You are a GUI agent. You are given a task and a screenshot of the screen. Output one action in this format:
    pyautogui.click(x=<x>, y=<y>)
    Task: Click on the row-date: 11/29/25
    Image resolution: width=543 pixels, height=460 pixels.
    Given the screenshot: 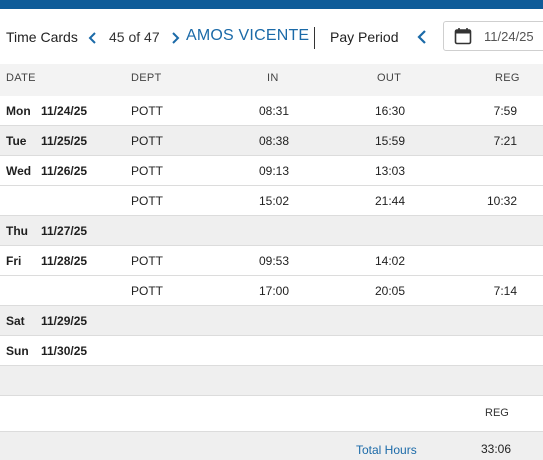 What is the action you would take?
    pyautogui.click(x=64, y=321)
    